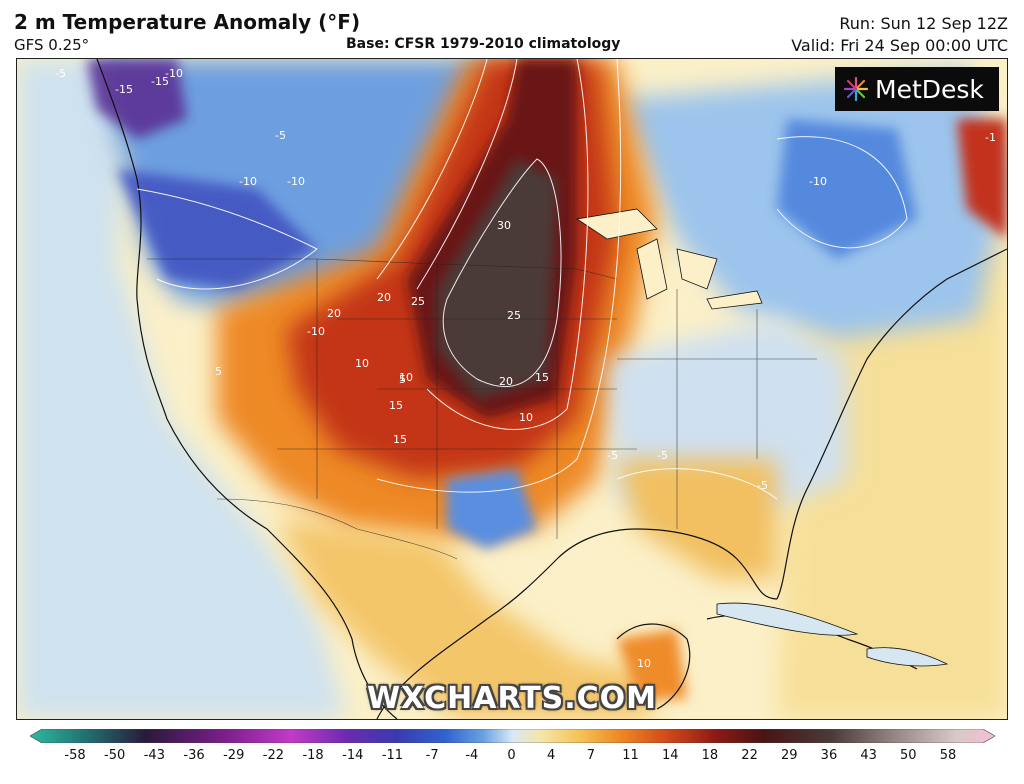 This screenshot has width=1024, height=784. What do you see at coordinates (590, 755) in the screenshot?
I see `color-scale-tick-label: 7` at bounding box center [590, 755].